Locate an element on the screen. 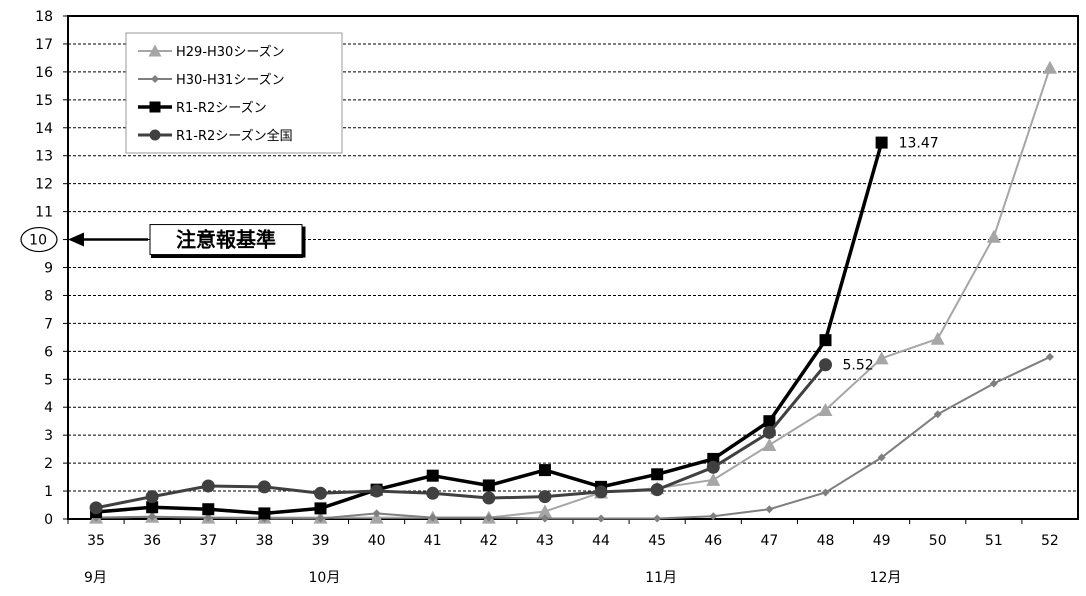 The height and width of the screenshot is (596, 1086). x-tick-label: 47 is located at coordinates (769, 541).